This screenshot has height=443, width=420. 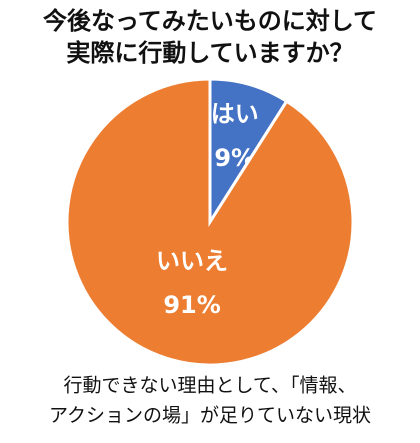 What do you see at coordinates (248, 152) in the screenshot?
I see `pie-slice` at bounding box center [248, 152].